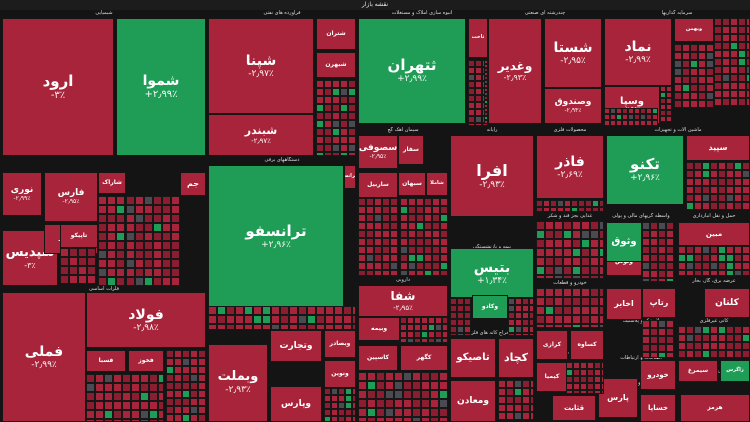 The width and height of the screenshot is (750, 422). I want to click on treemap-tile: کیمیا, so click(552, 377).